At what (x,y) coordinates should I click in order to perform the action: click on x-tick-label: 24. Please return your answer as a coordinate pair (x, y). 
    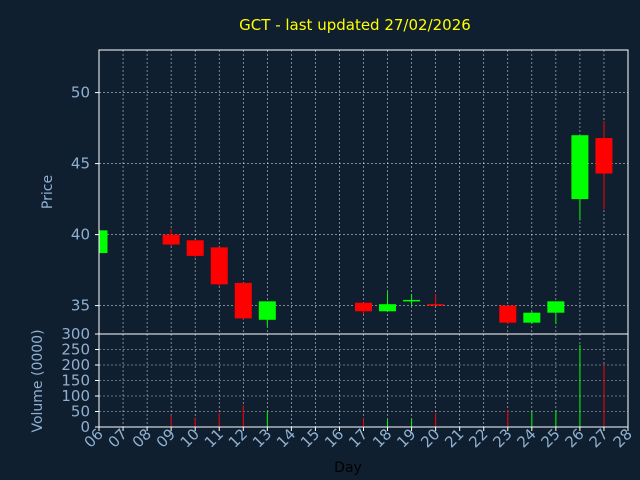
    Looking at the image, I should click on (526, 438).